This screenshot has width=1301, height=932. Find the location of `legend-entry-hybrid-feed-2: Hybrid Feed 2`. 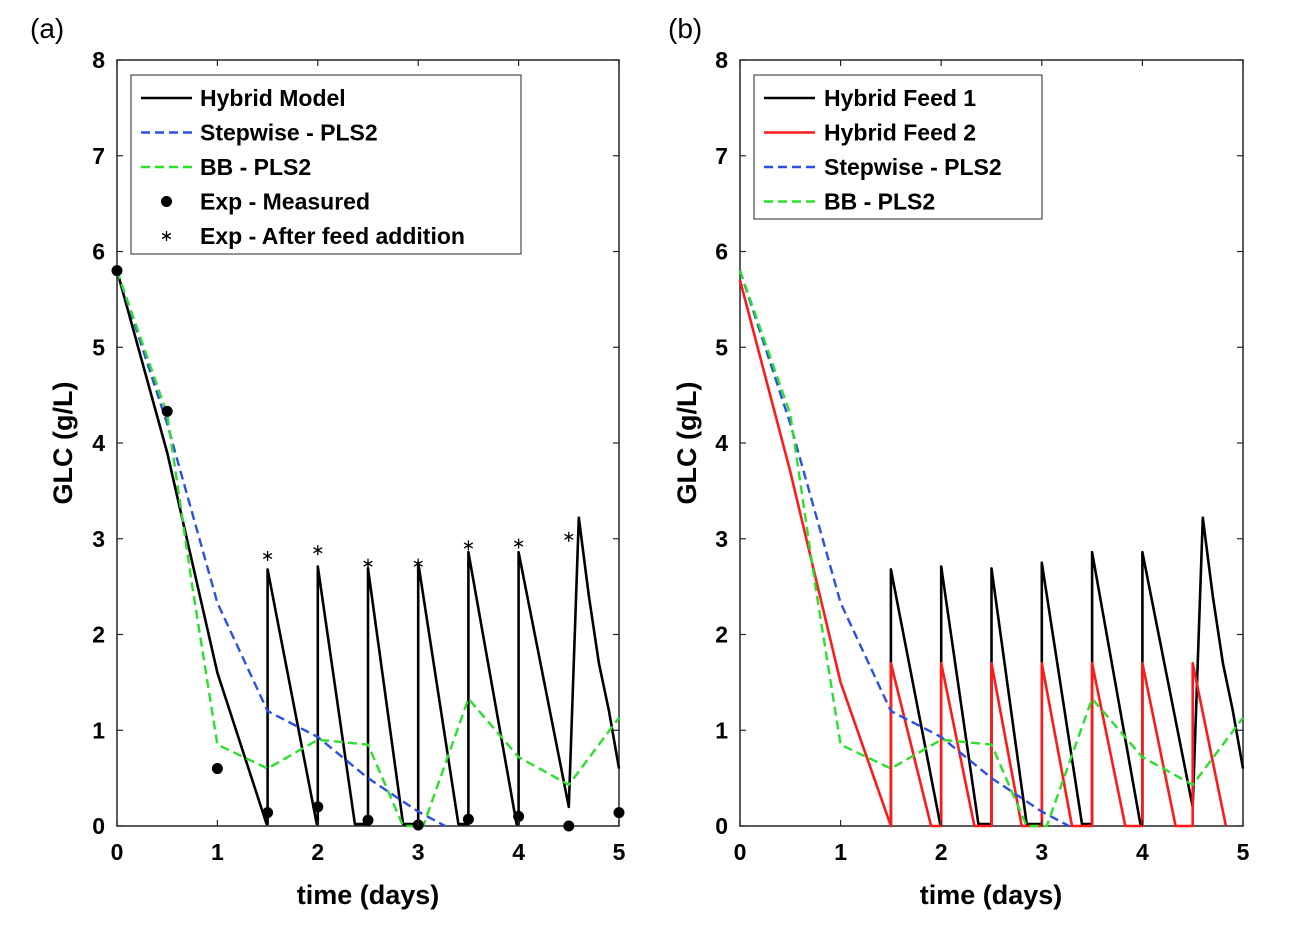

legend-entry-hybrid-feed-2: Hybrid Feed 2 is located at coordinates (870, 133).